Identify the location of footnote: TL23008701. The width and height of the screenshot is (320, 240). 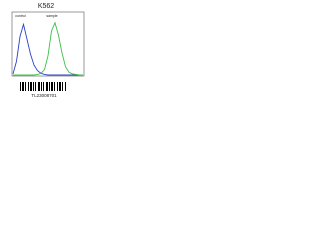
(44, 95).